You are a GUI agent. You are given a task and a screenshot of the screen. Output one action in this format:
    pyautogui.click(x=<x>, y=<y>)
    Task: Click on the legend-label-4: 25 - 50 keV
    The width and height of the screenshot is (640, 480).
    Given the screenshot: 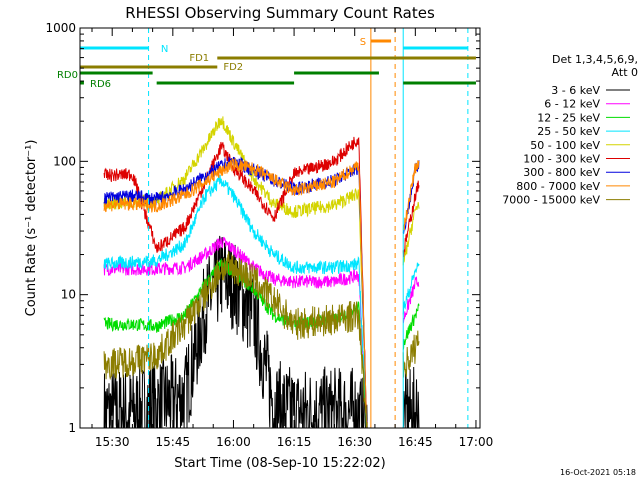 What is the action you would take?
    pyautogui.click(x=568, y=131)
    